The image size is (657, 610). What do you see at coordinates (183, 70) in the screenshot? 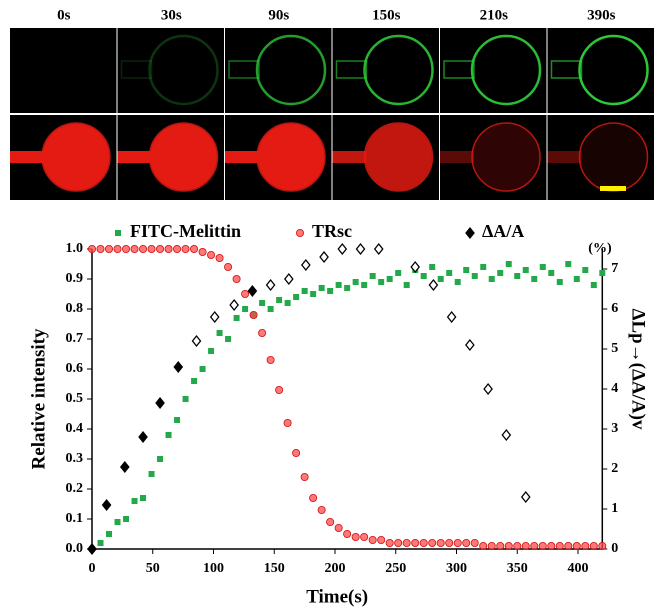
I see `vesicle-green` at bounding box center [183, 70].